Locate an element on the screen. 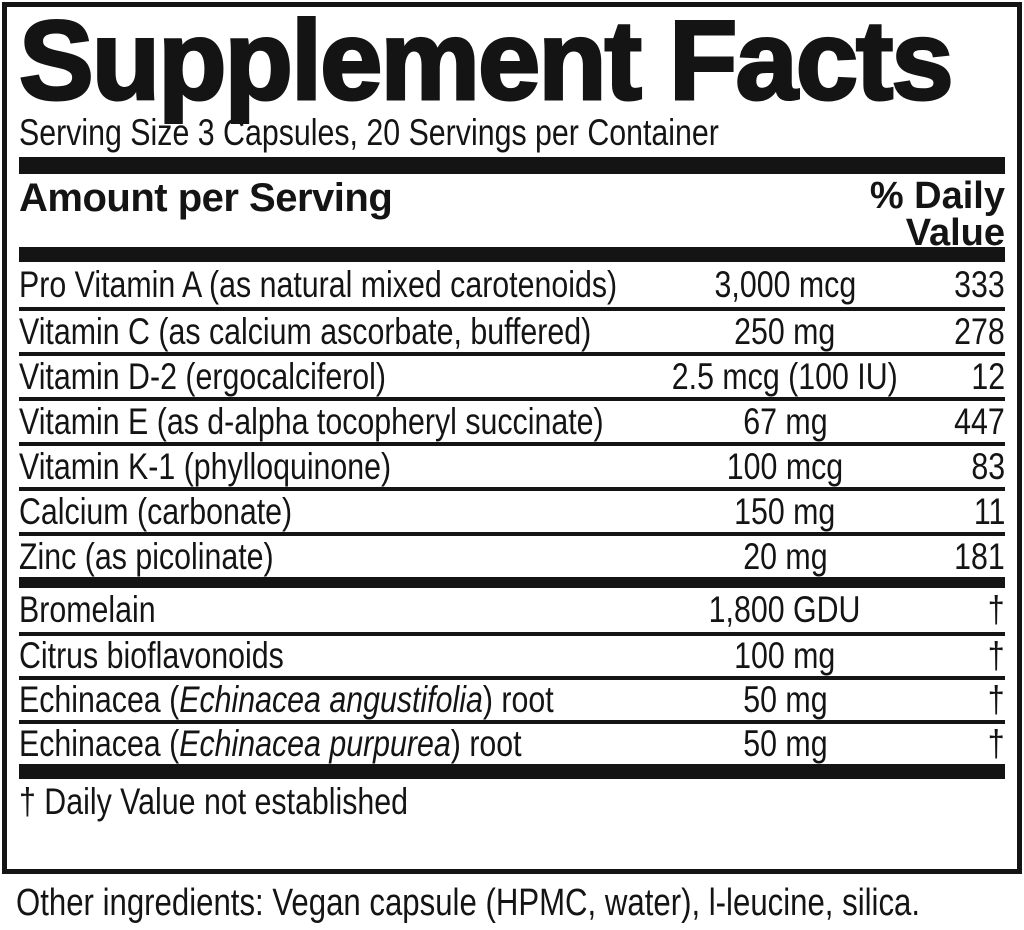 Image resolution: width=1024 pixels, height=930 pixels. nutrient-row: Citrus bioflavonoids 100 mg † is located at coordinates (512, 654).